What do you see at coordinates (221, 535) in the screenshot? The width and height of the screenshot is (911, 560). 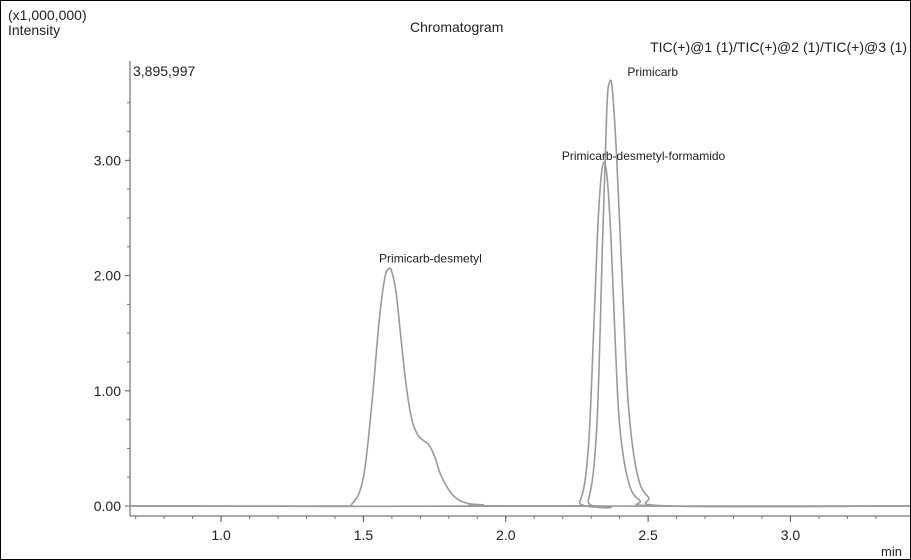 I see `x-tick-label: 1.0` at bounding box center [221, 535].